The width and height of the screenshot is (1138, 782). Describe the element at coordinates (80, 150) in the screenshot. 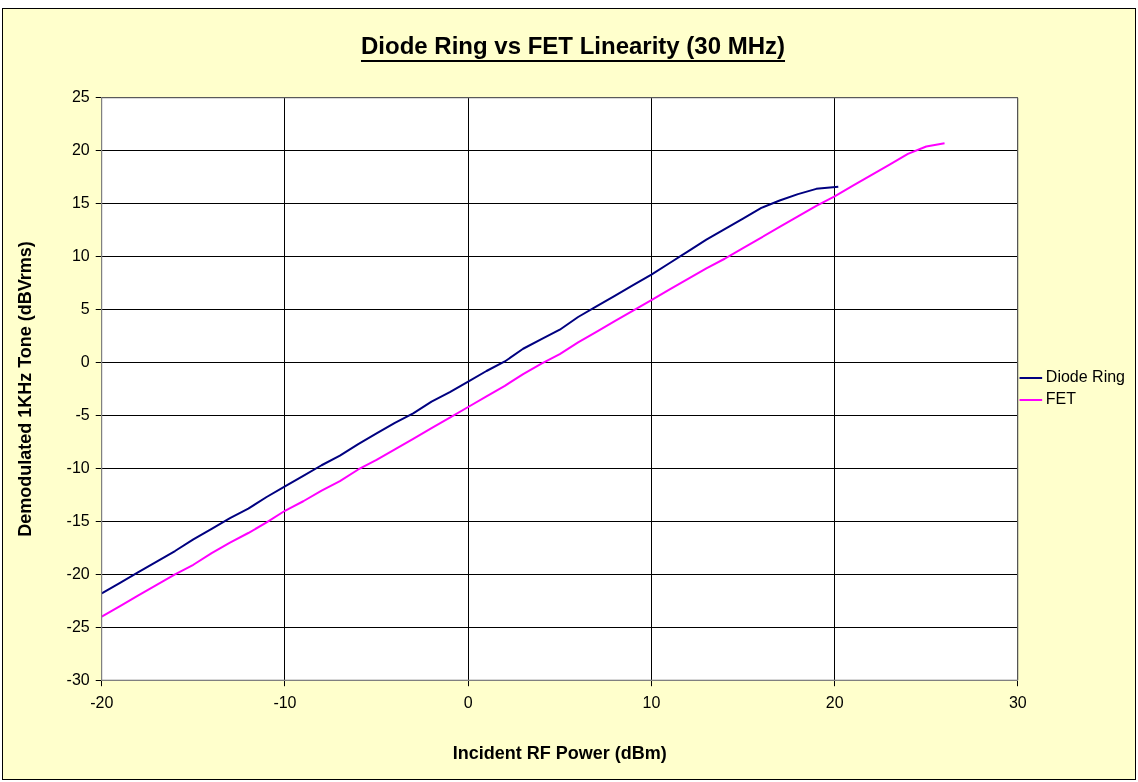

I see `y-tick-label: 20` at that location.